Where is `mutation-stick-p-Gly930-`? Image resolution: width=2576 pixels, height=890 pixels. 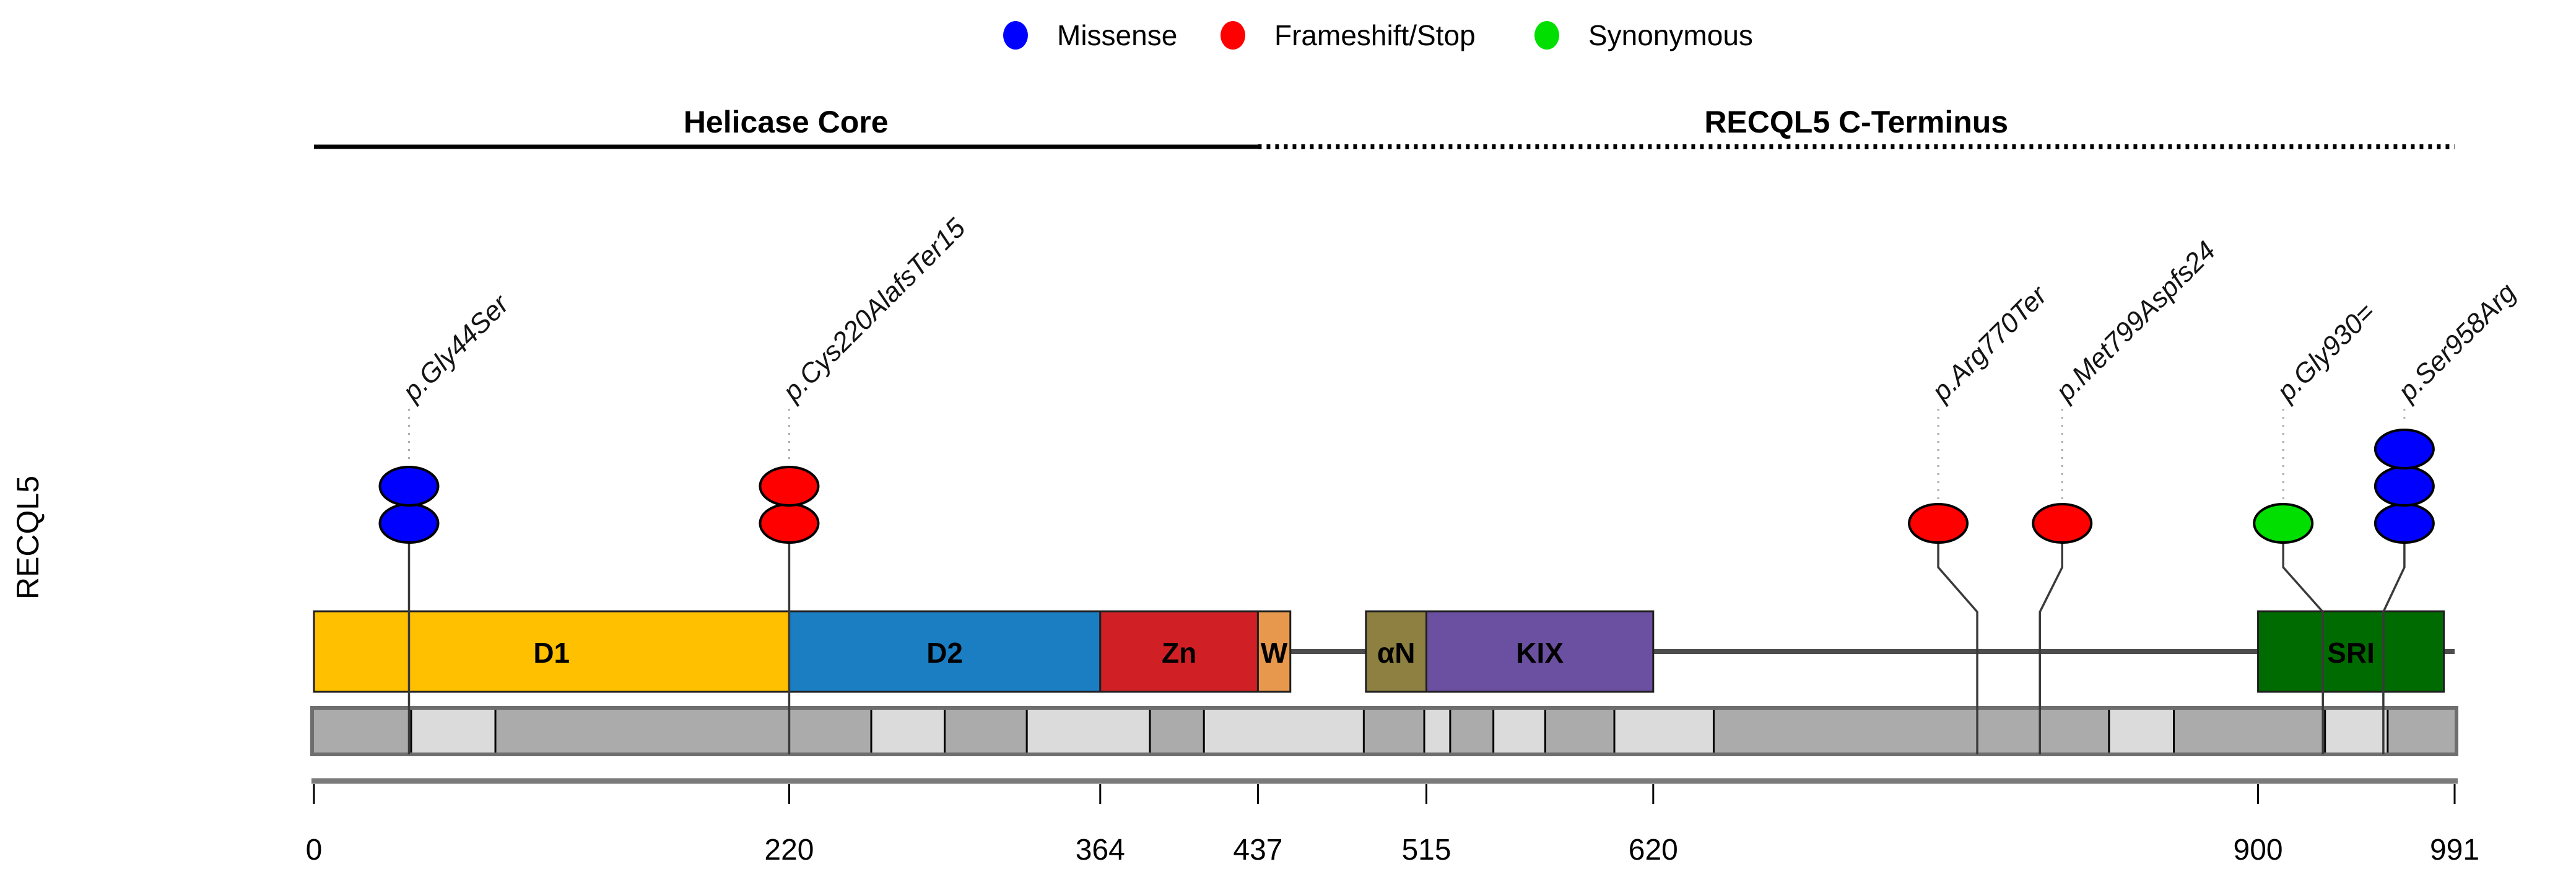 mutation-stick-p-Gly930- is located at coordinates (2303, 648).